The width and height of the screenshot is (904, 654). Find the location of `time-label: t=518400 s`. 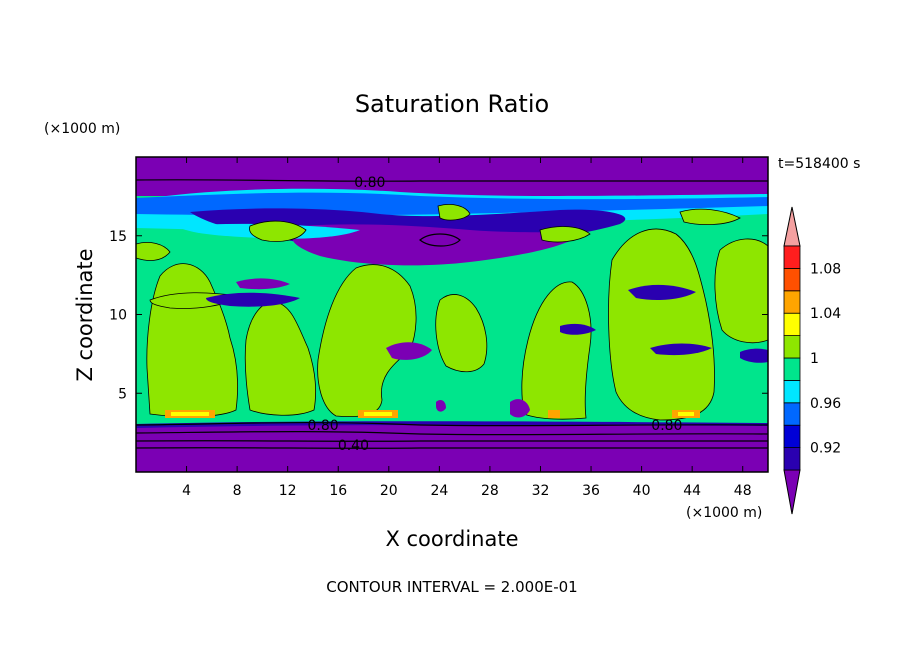

time-label: t=518400 s is located at coordinates (819, 164).